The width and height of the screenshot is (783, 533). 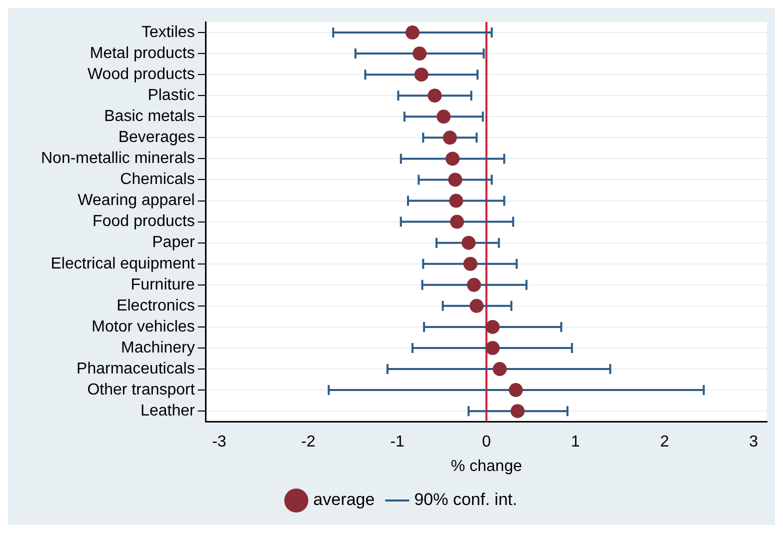 What do you see at coordinates (168, 411) in the screenshot?
I see `y-tick-label: Leather` at bounding box center [168, 411].